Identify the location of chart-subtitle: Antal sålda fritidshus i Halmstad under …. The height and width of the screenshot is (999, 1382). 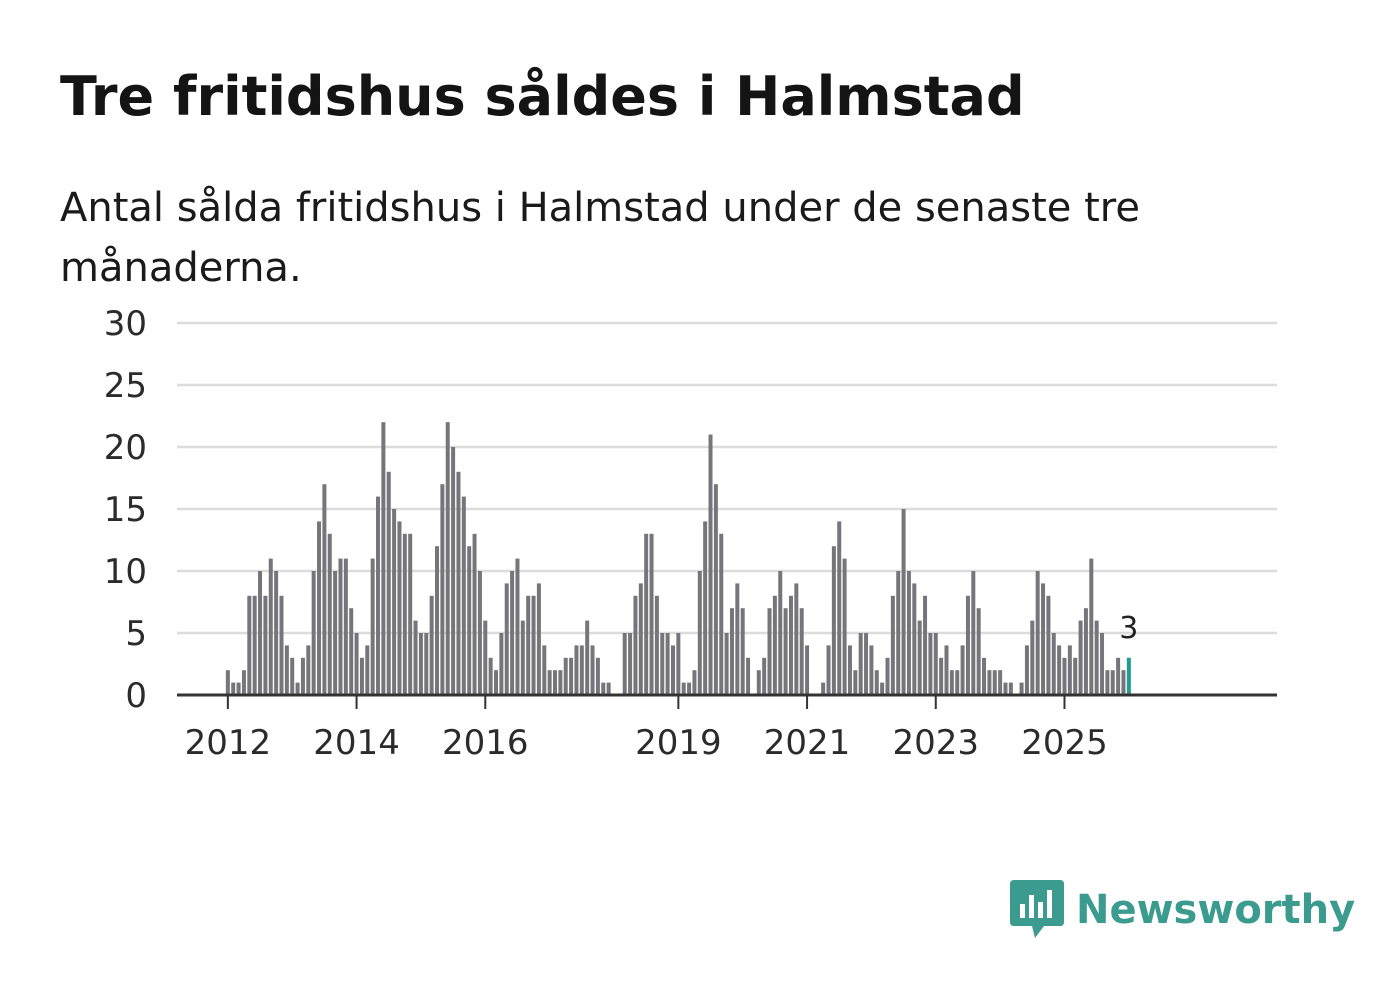
(600, 238).